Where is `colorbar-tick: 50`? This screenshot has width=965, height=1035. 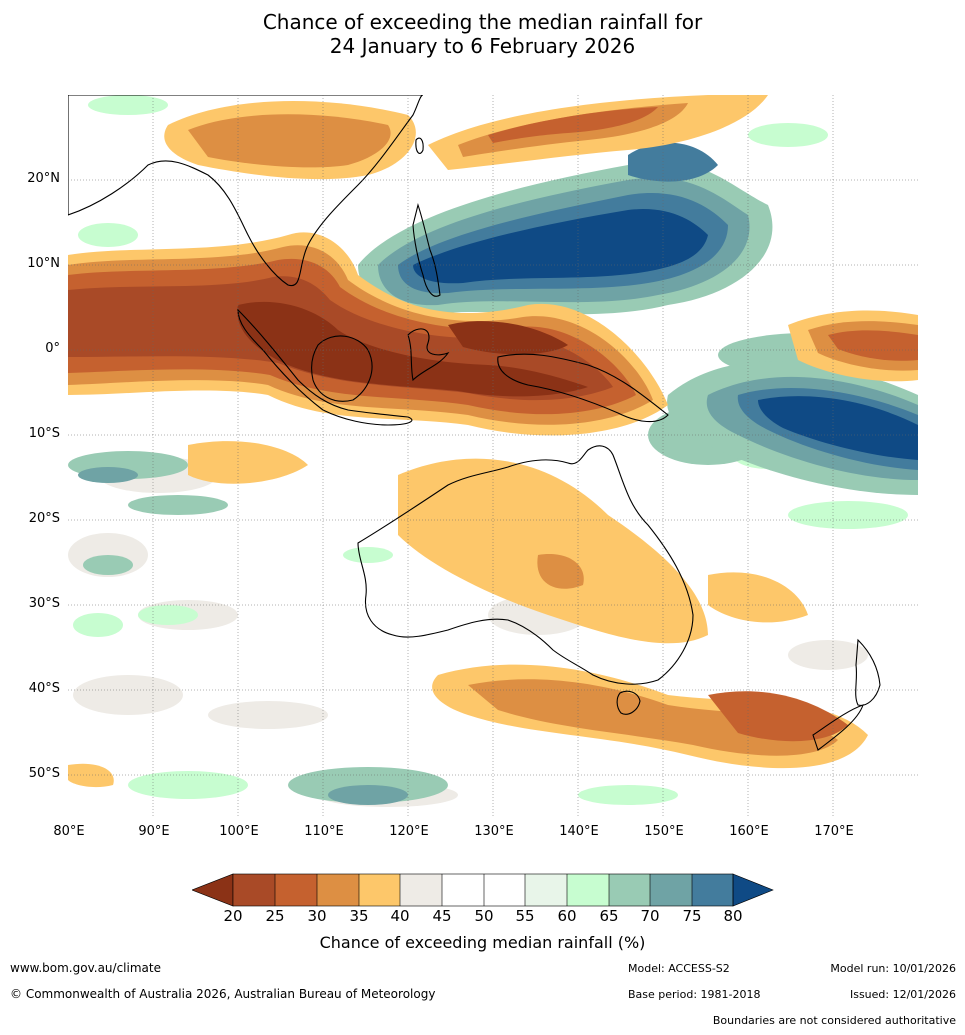 colorbar-tick: 50 is located at coordinates (484, 916).